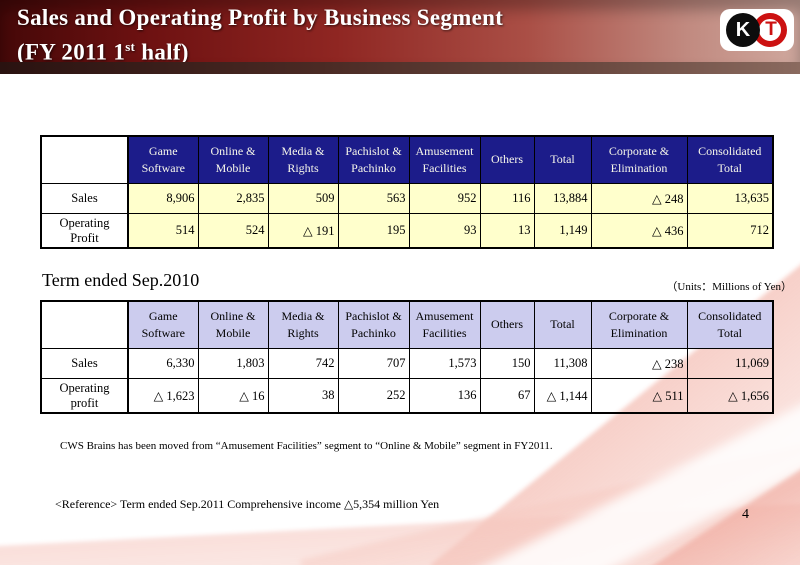 The height and width of the screenshot is (565, 800). Describe the element at coordinates (71, 52) in the screenshot. I see `title-line2: (FY 2011 1` at that location.